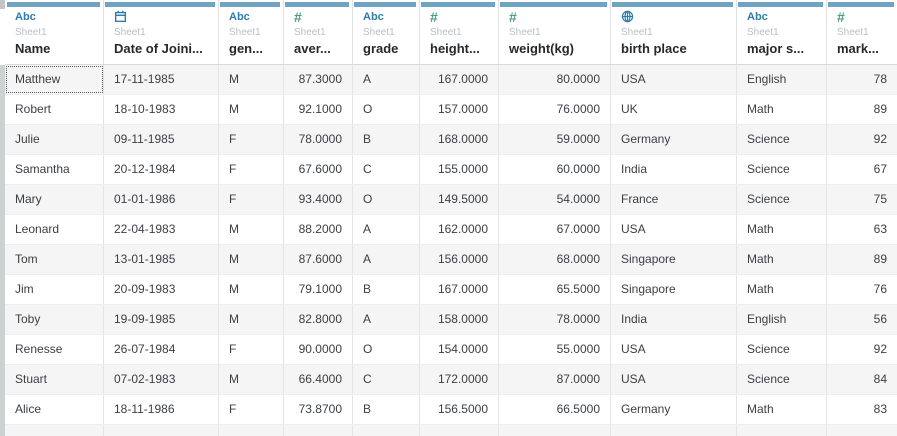 The height and width of the screenshot is (436, 897). Describe the element at coordinates (555, 289) in the screenshot. I see `table-cell: 65.5000` at that location.